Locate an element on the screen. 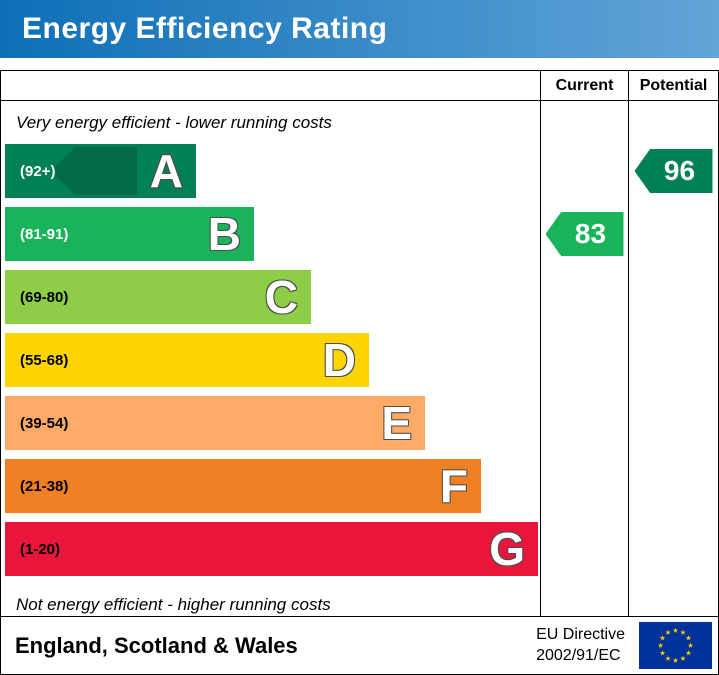 This screenshot has height=675, width=719. band-letter-e: E is located at coordinates (396, 423).